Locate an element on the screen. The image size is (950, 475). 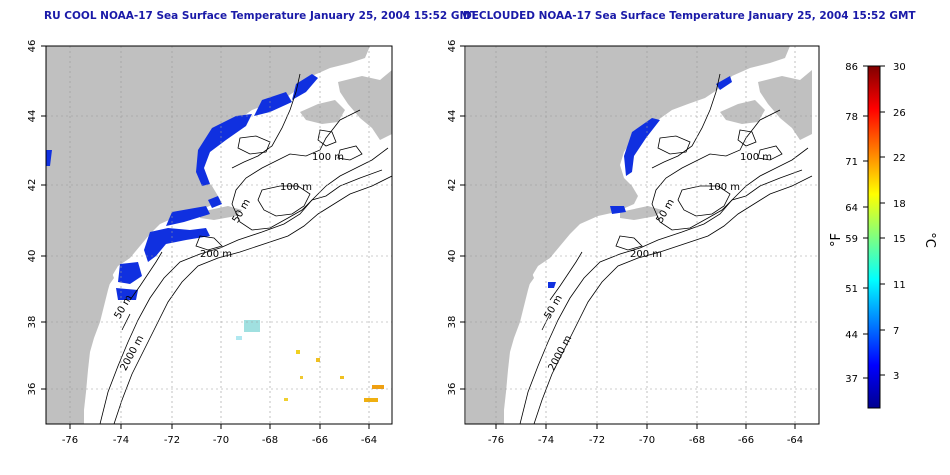
f-tick-label: 37 is located at coordinates (851, 379).